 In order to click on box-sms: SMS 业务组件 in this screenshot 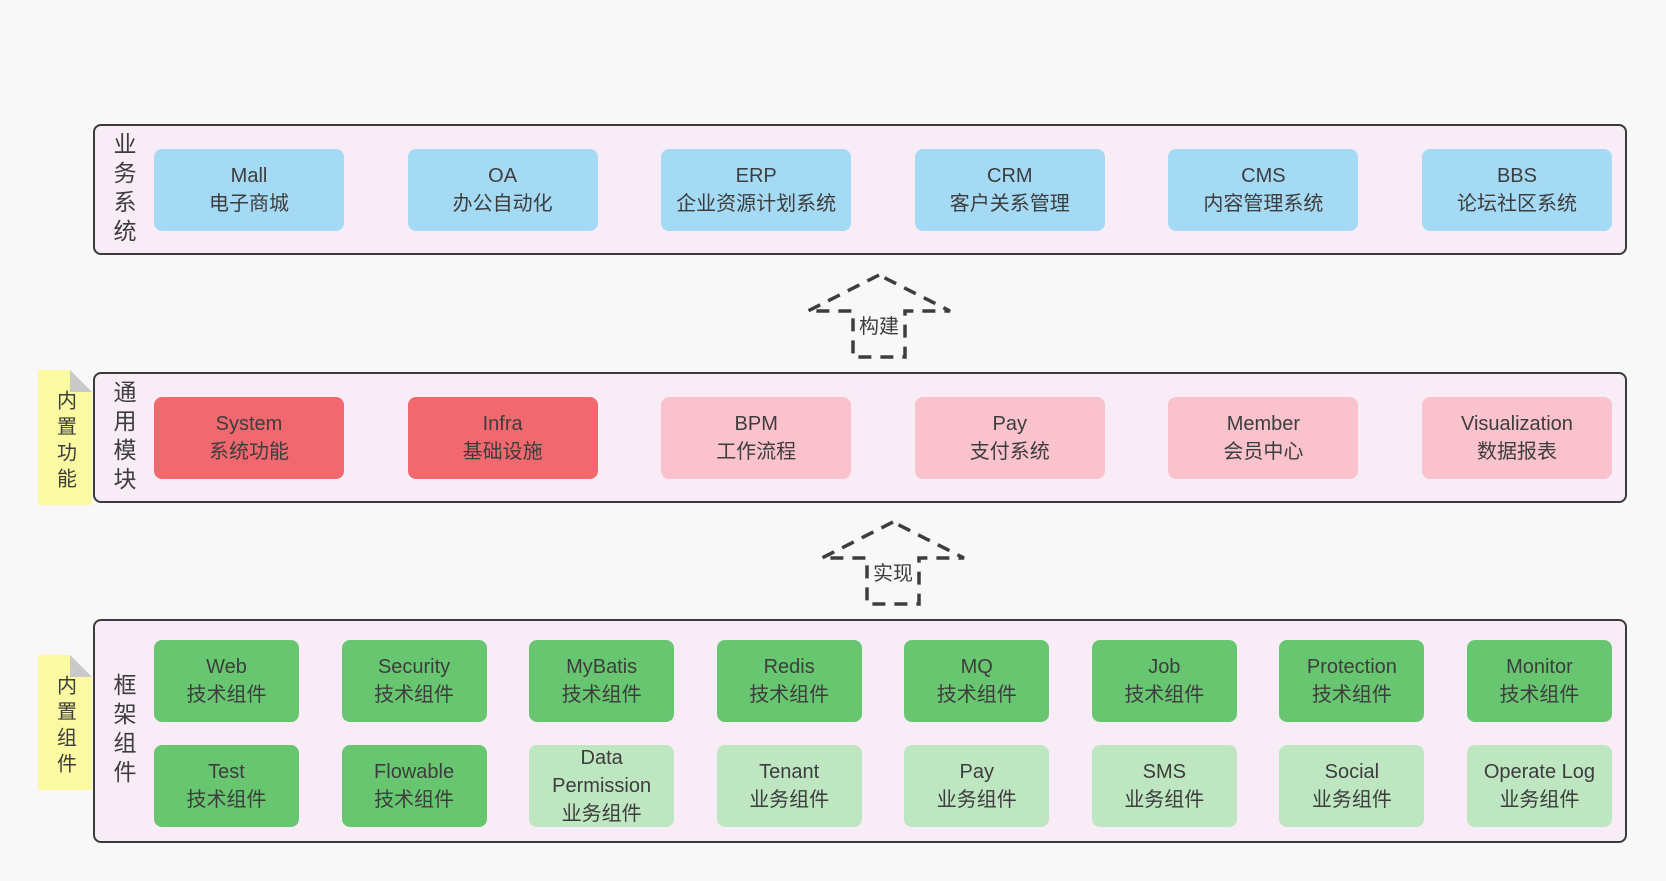, I will do `click(1164, 786)`.